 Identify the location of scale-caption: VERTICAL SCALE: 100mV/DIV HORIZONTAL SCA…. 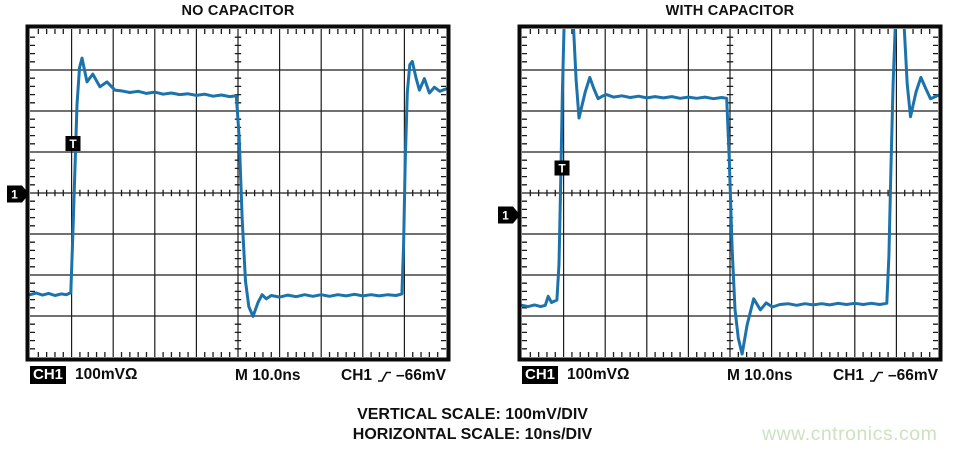
(472, 425).